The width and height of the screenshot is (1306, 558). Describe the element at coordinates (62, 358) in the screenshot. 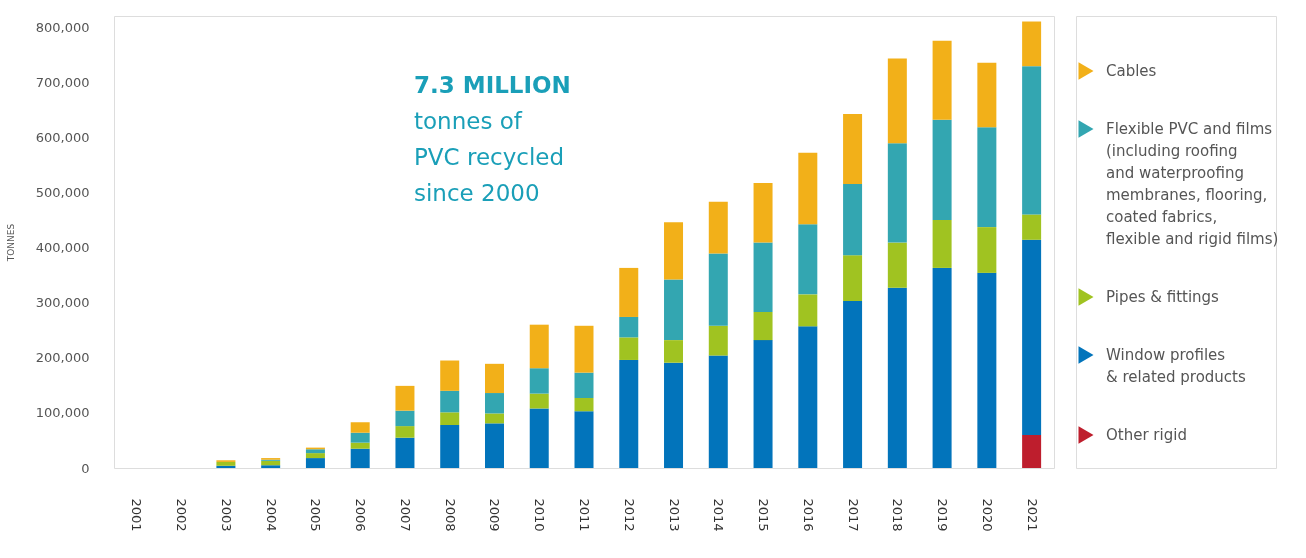

I see `y-tick-label: 200,000` at that location.